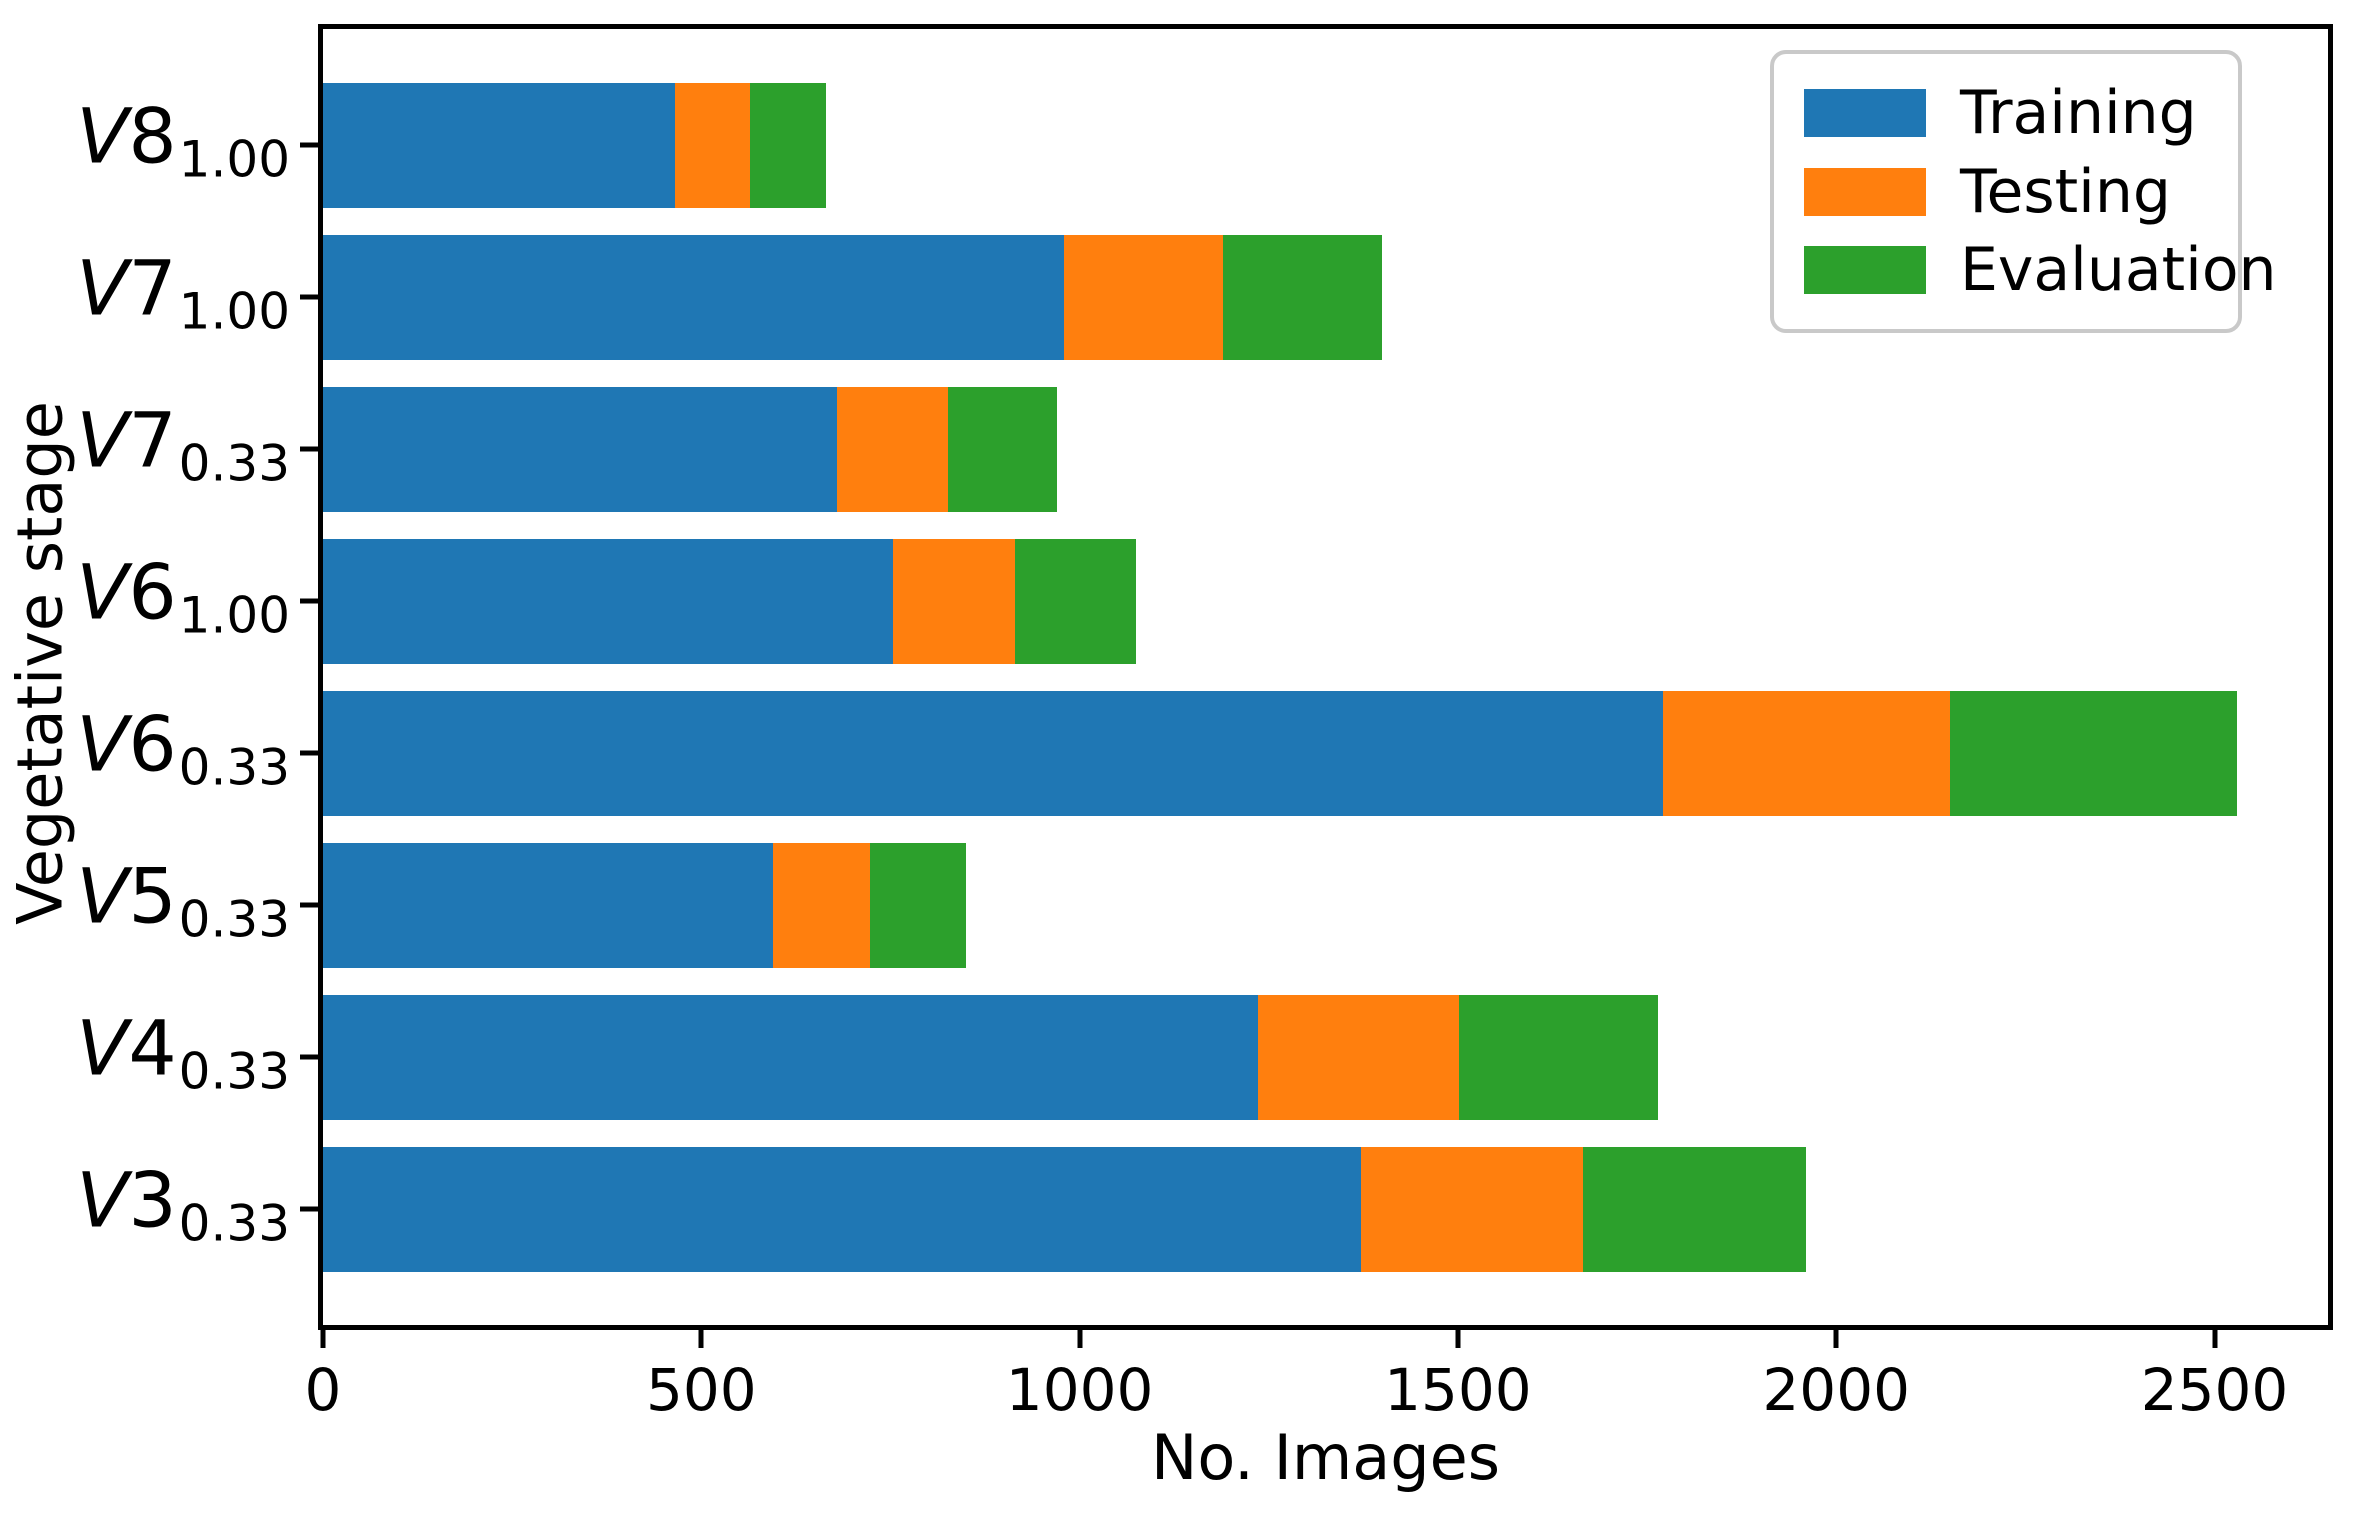 The height and width of the screenshot is (1525, 2353). What do you see at coordinates (2065, 191) in the screenshot?
I see `legend-label-testing: Testing` at bounding box center [2065, 191].